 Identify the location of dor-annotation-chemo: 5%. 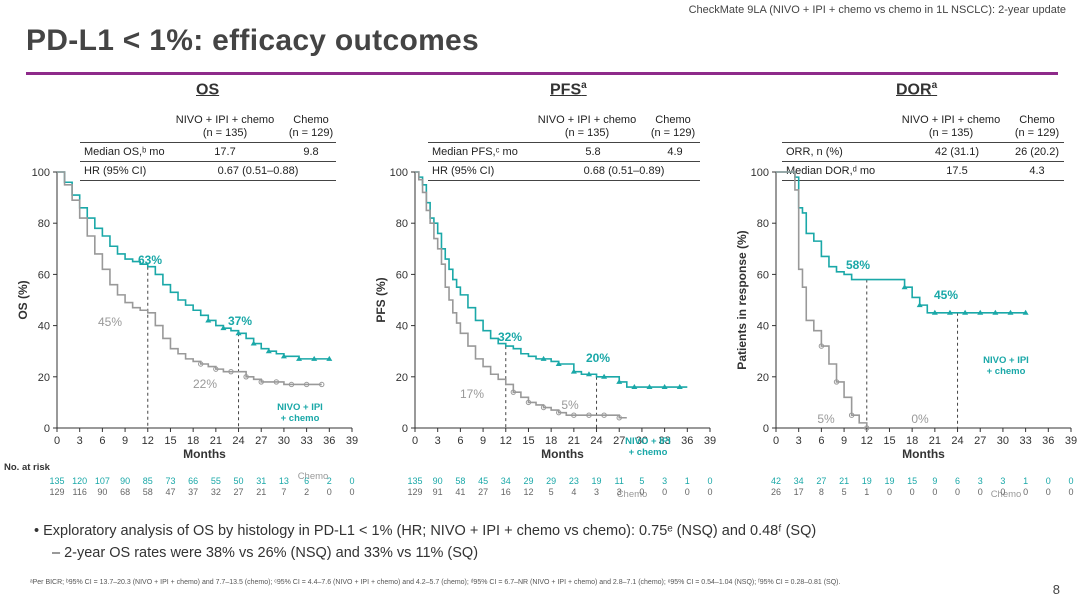
(826, 419).